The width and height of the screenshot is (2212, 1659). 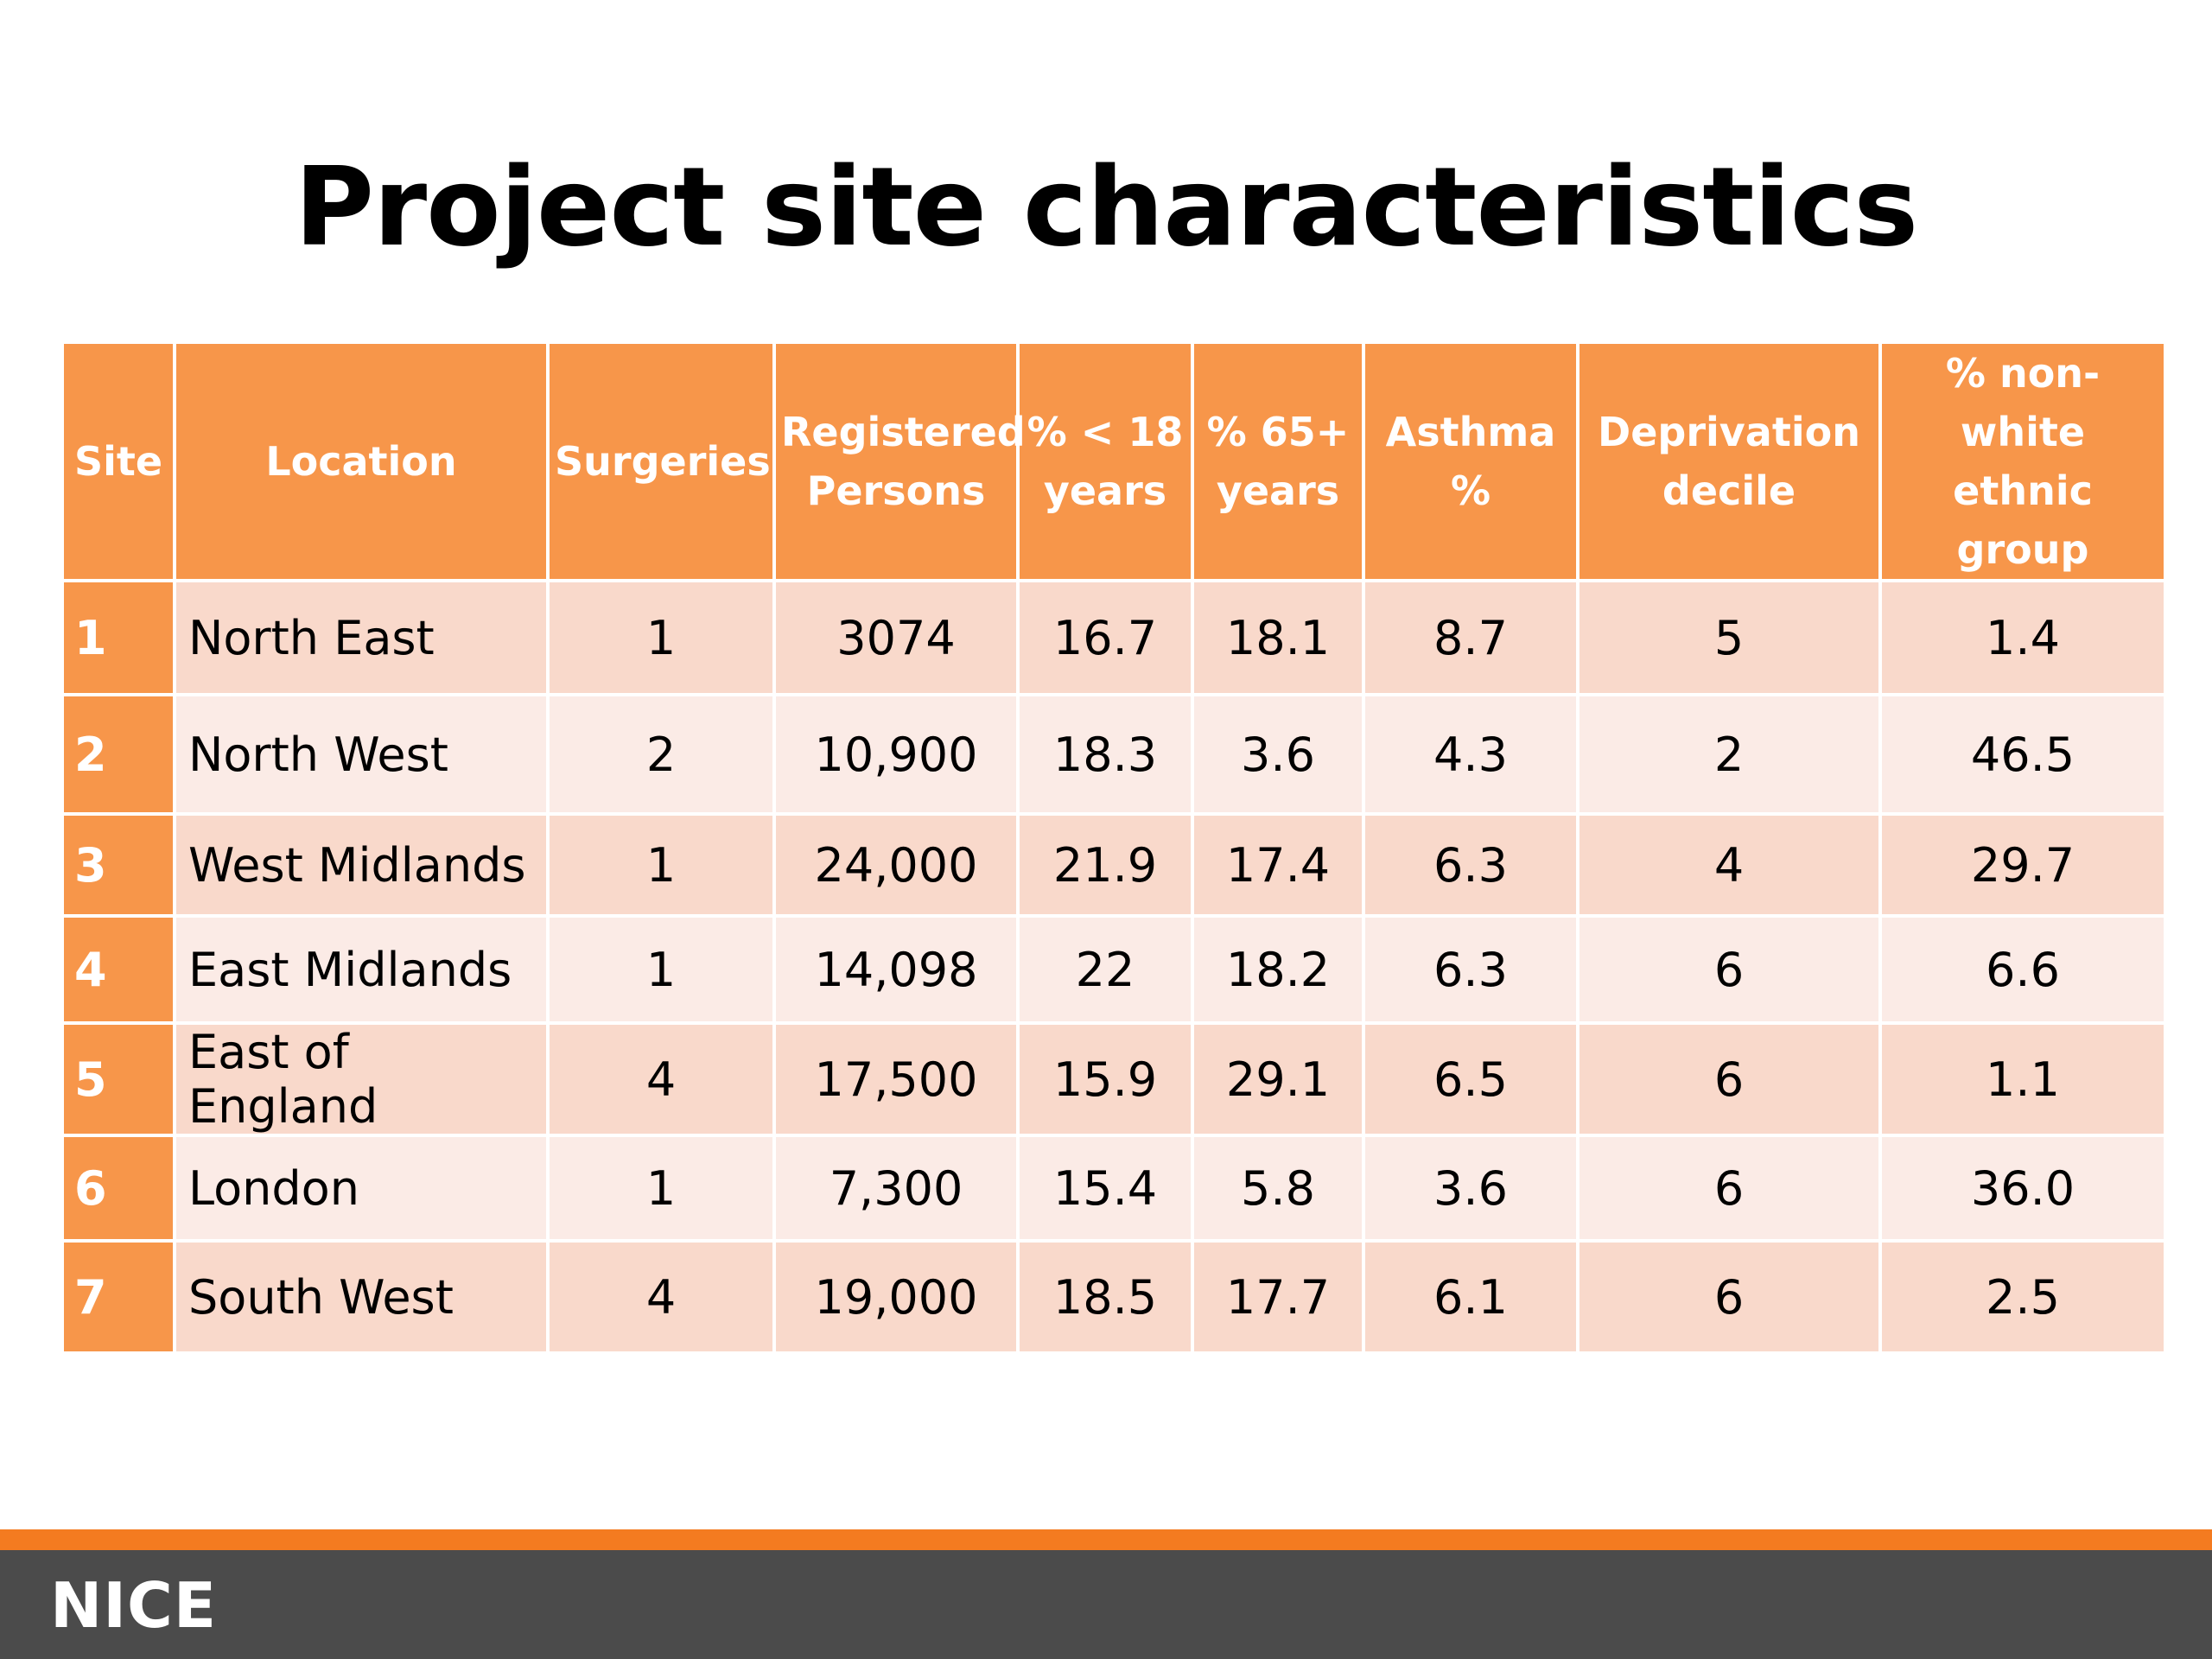 I want to click on registered-persons: 10,900, so click(x=896, y=754).